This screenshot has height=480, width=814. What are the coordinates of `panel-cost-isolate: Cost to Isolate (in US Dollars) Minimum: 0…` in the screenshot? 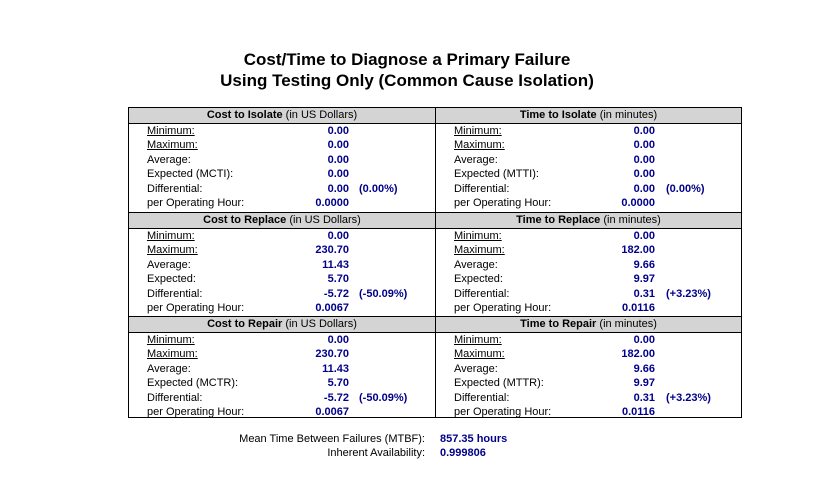 It's located at (282, 160).